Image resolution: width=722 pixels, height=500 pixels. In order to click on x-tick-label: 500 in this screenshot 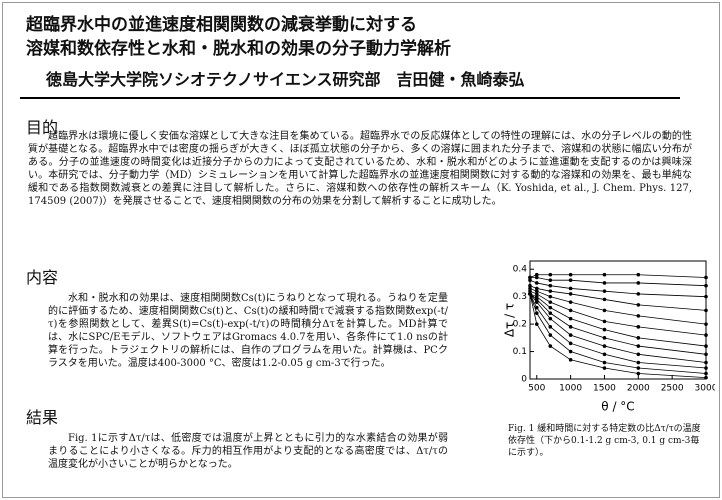, I will do `click(536, 389)`.